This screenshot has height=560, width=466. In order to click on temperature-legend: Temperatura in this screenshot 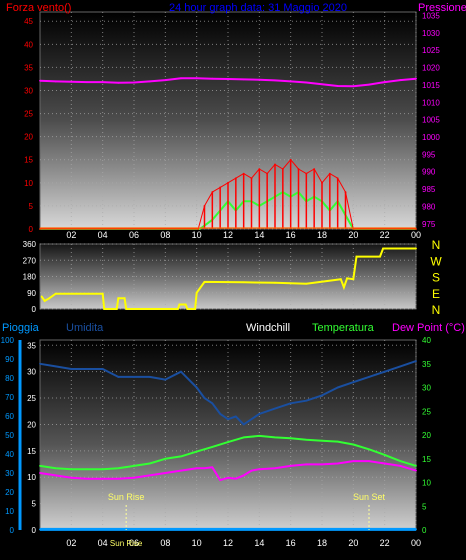, I will do `click(343, 328)`.